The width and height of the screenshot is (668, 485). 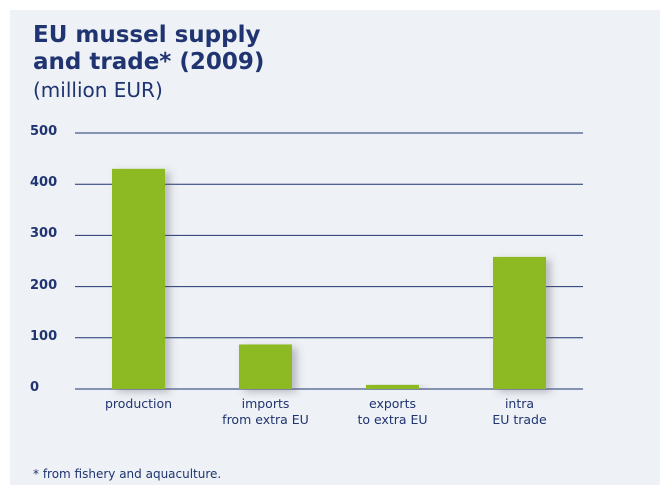 I want to click on footnote: * from fishery and aquaculture., so click(x=127, y=474).